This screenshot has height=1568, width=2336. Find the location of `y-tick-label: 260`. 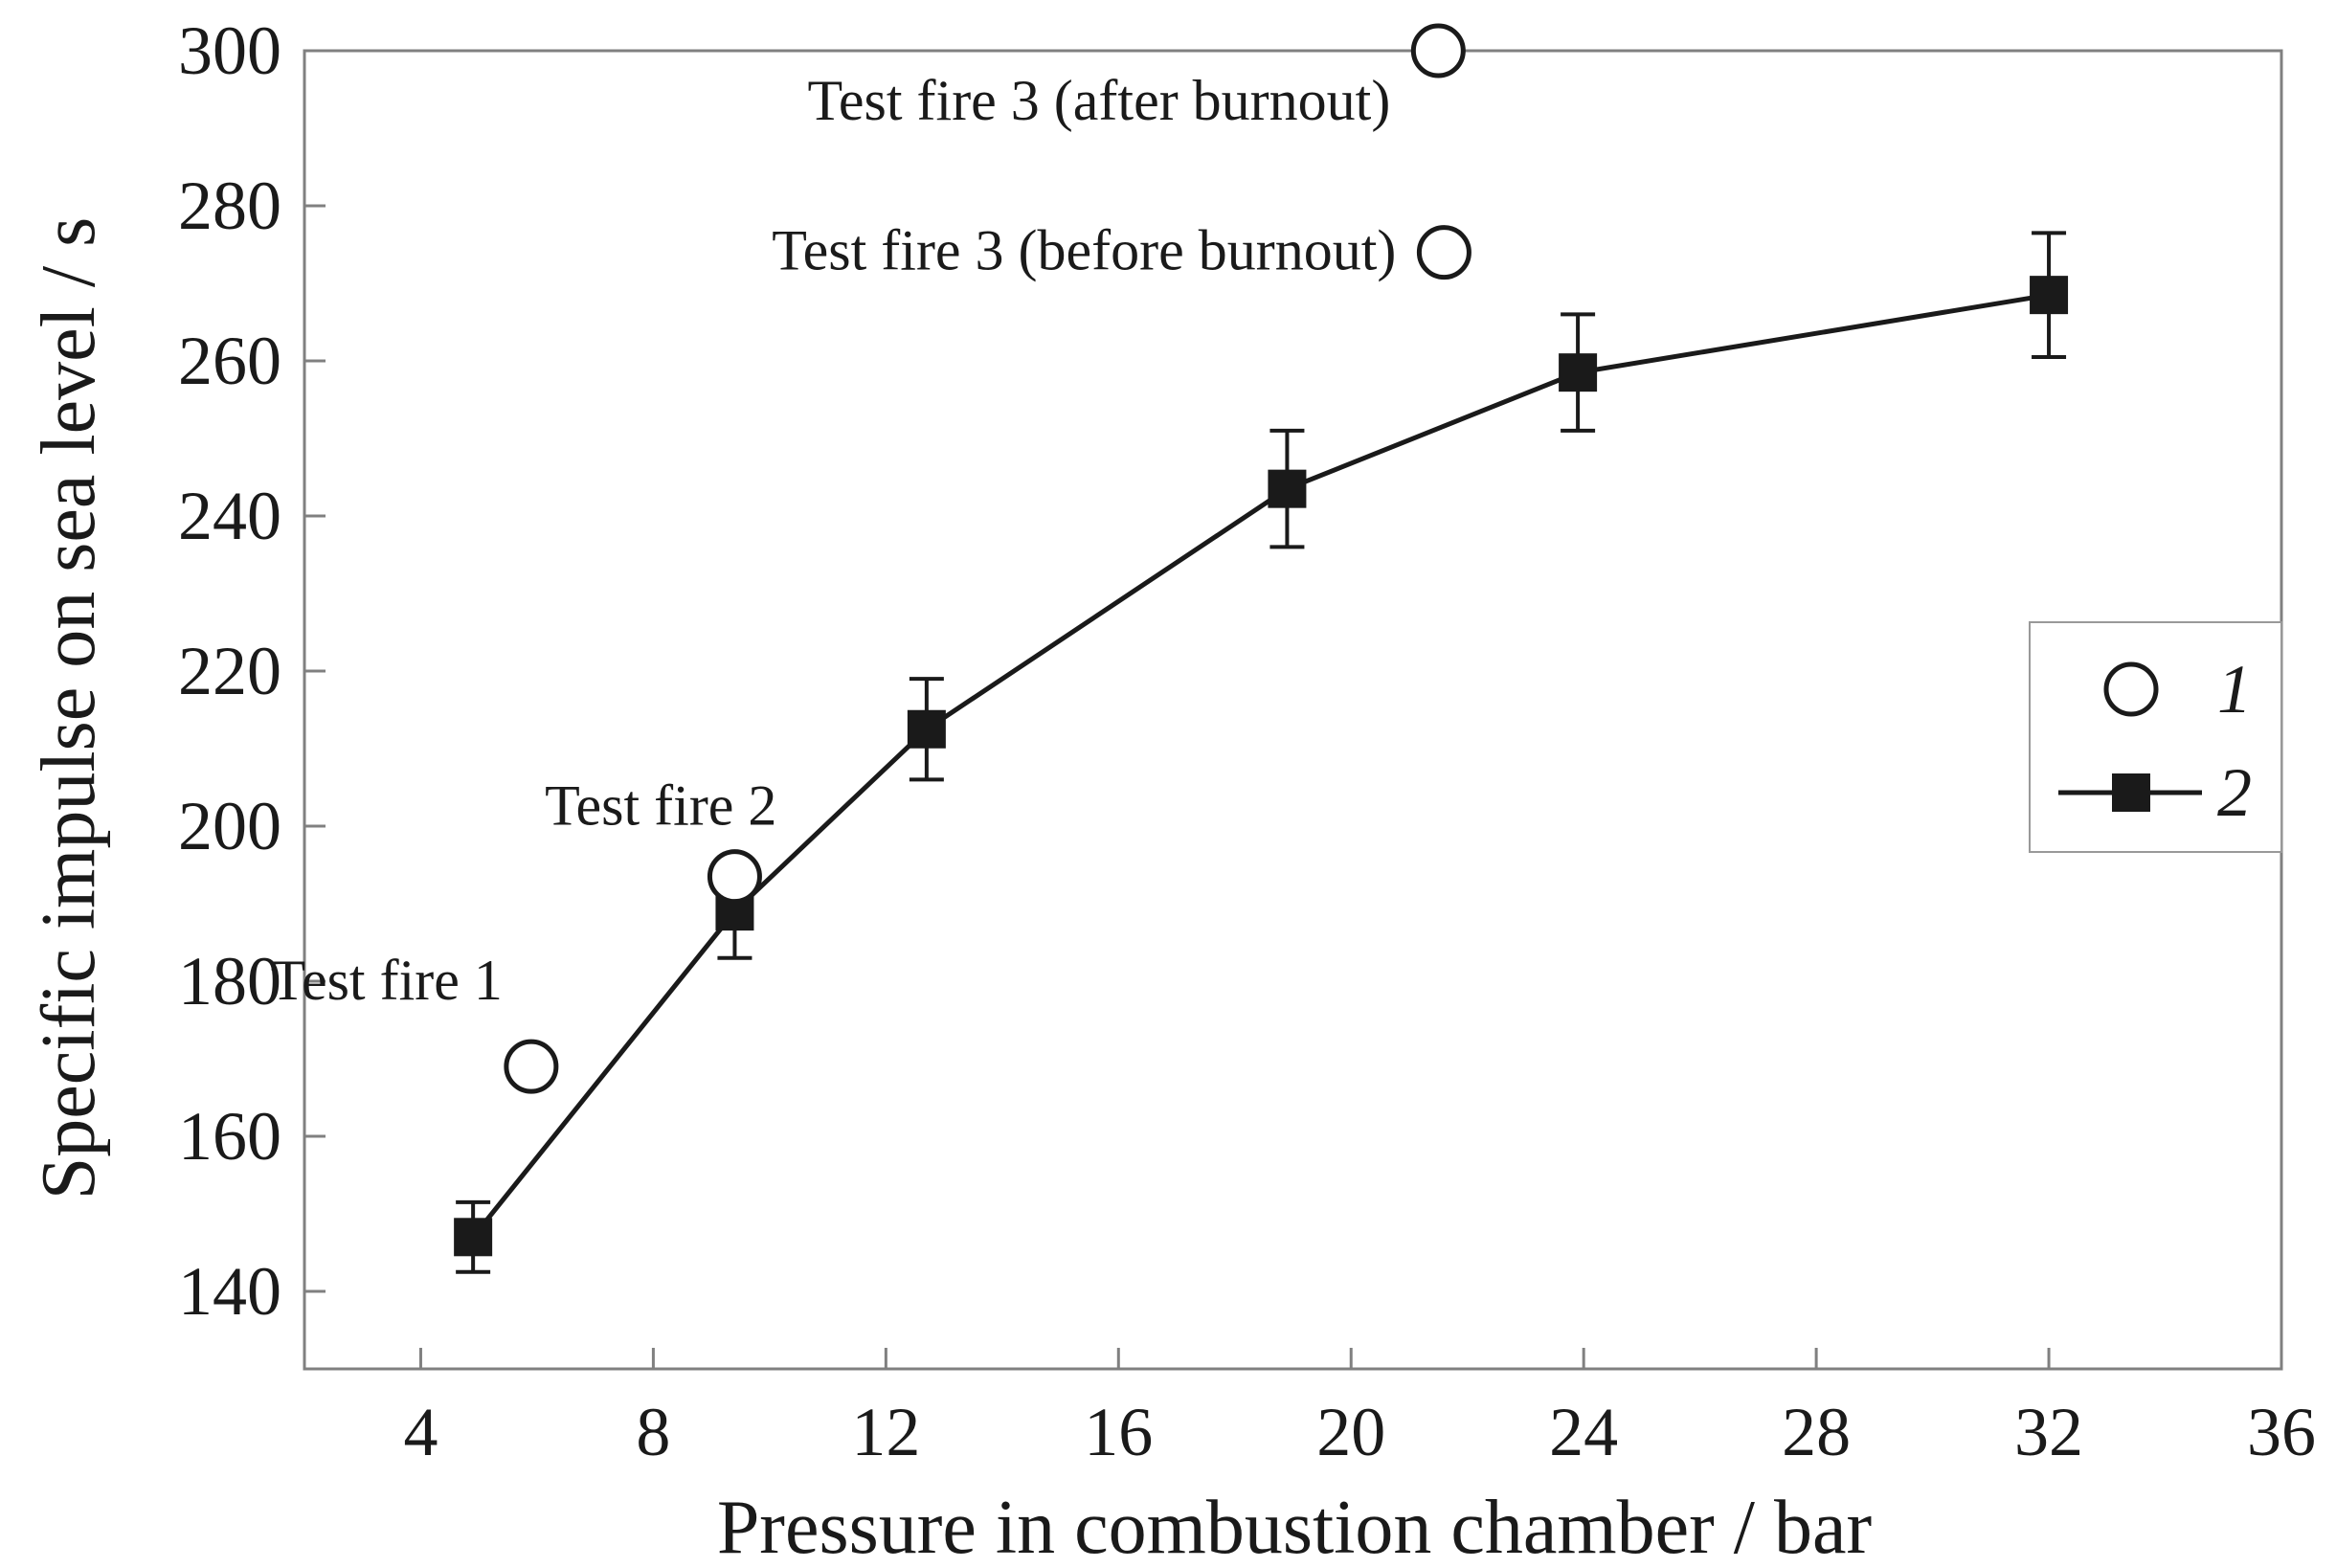

y-tick-label: 260 is located at coordinates (229, 361).